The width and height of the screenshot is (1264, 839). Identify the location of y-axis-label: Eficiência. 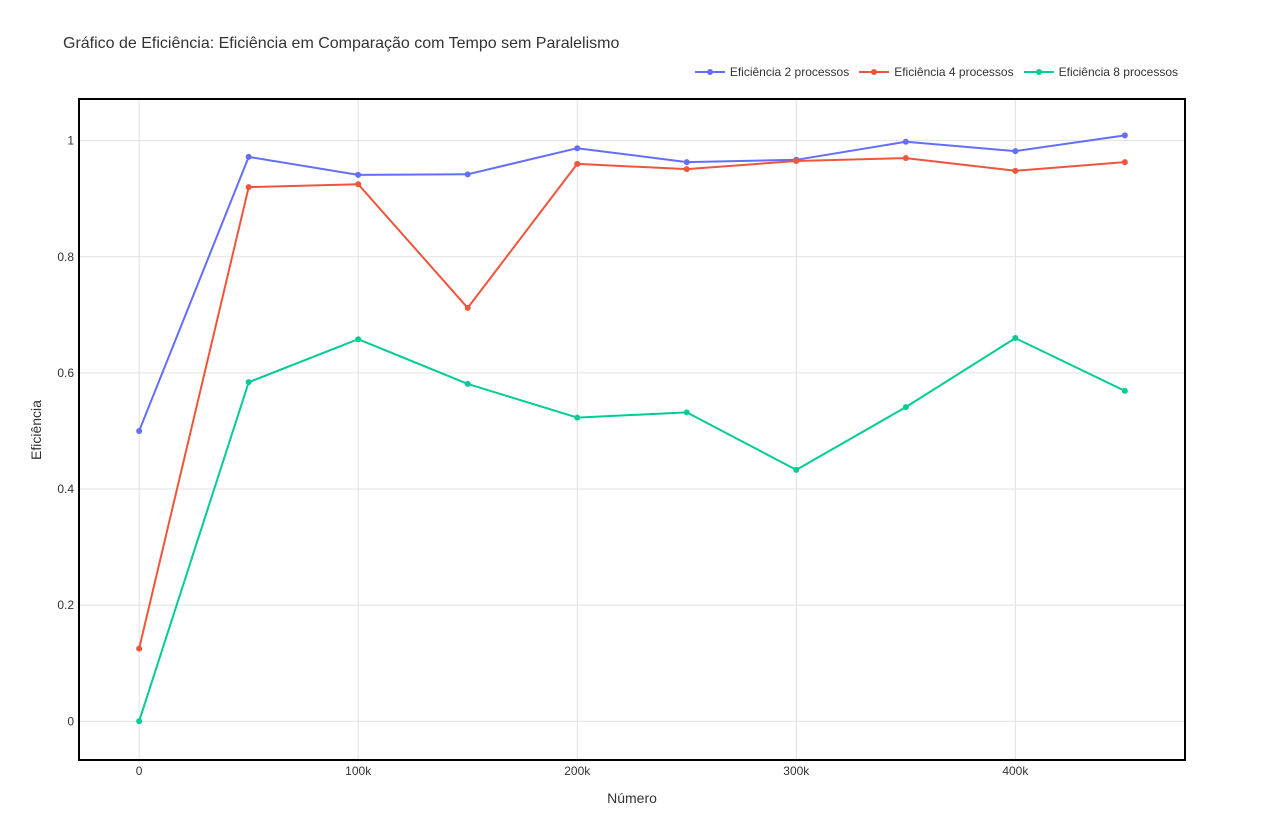
(36, 430).